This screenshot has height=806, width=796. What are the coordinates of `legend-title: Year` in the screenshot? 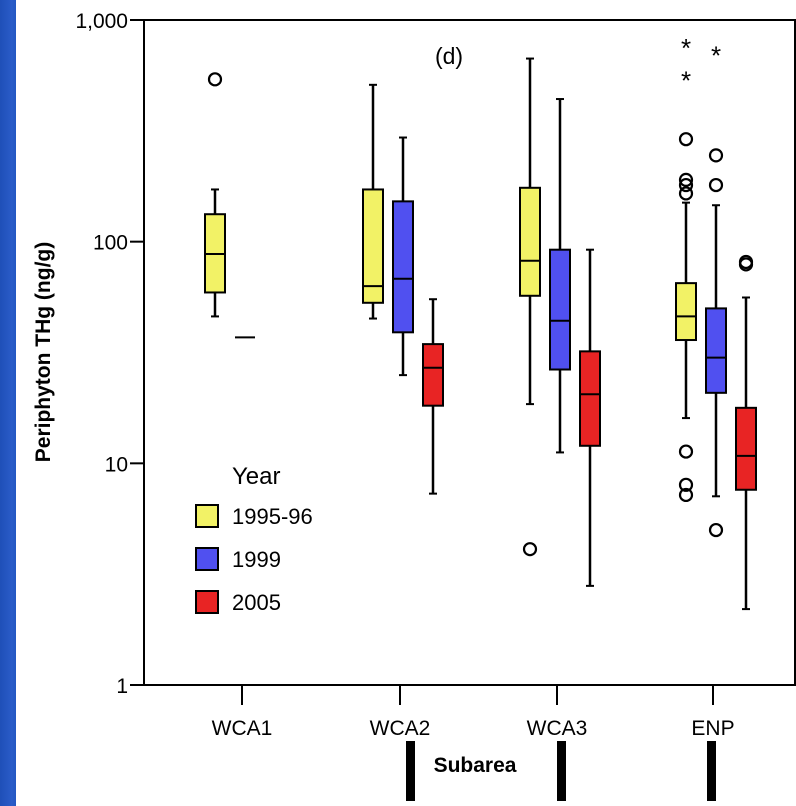 It's located at (256, 476).